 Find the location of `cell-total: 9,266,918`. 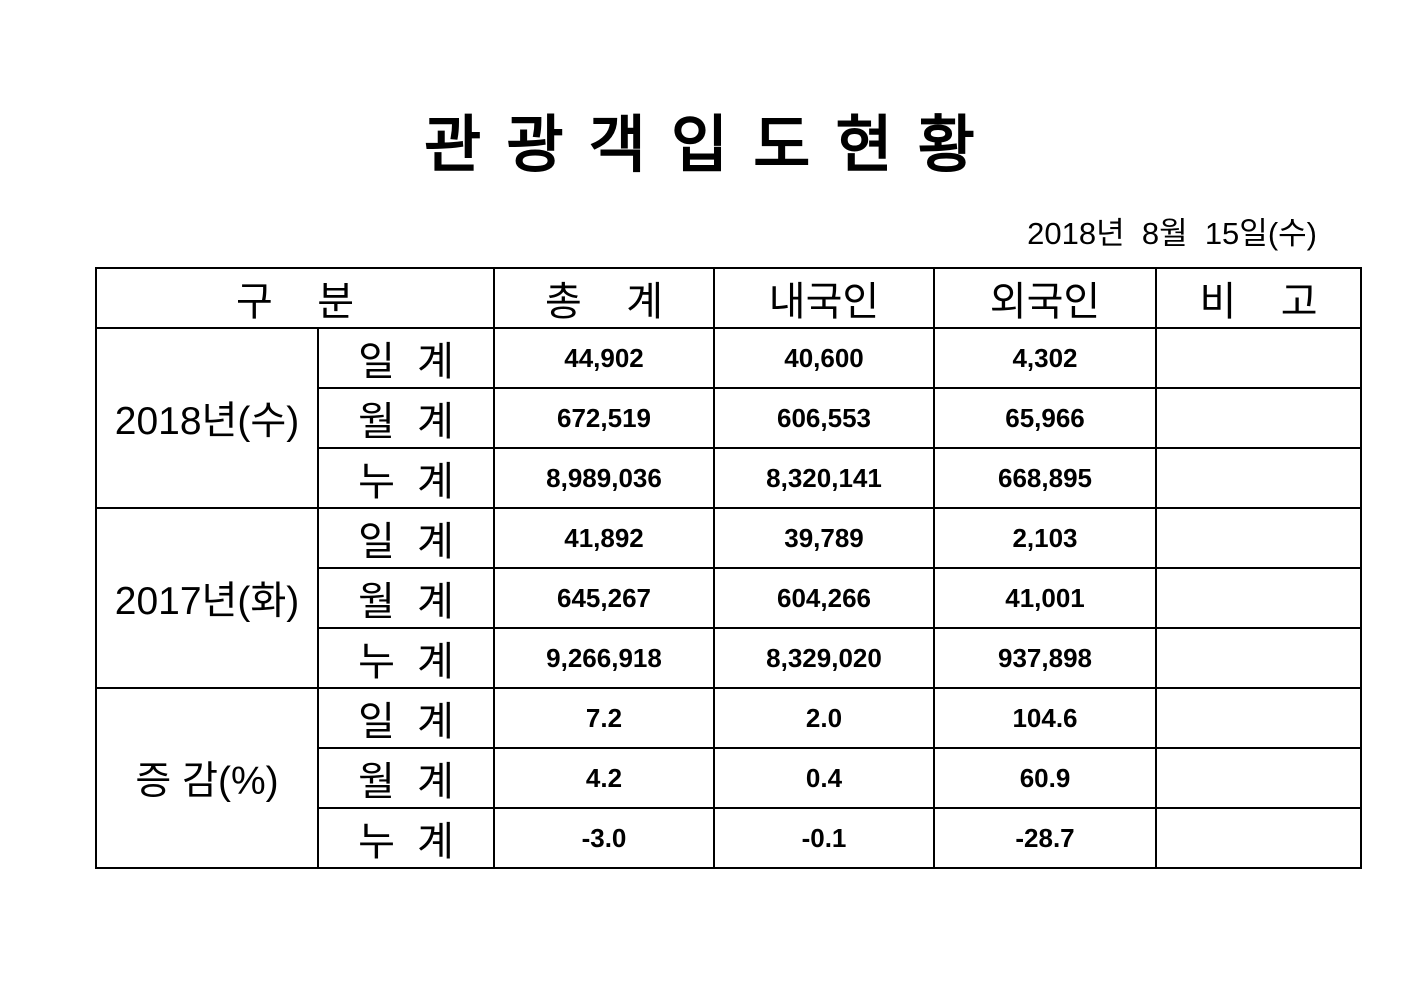

cell-total: 9,266,918 is located at coordinates (604, 658).